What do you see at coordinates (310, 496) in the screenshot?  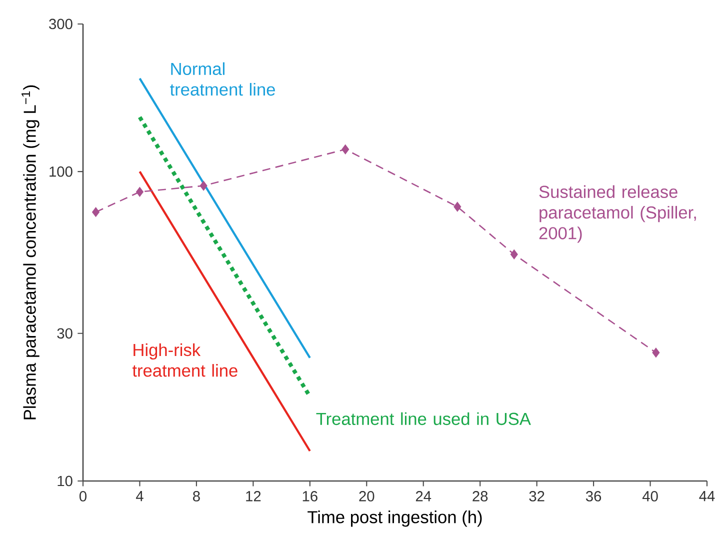 I see `x-tick-label: 16` at bounding box center [310, 496].